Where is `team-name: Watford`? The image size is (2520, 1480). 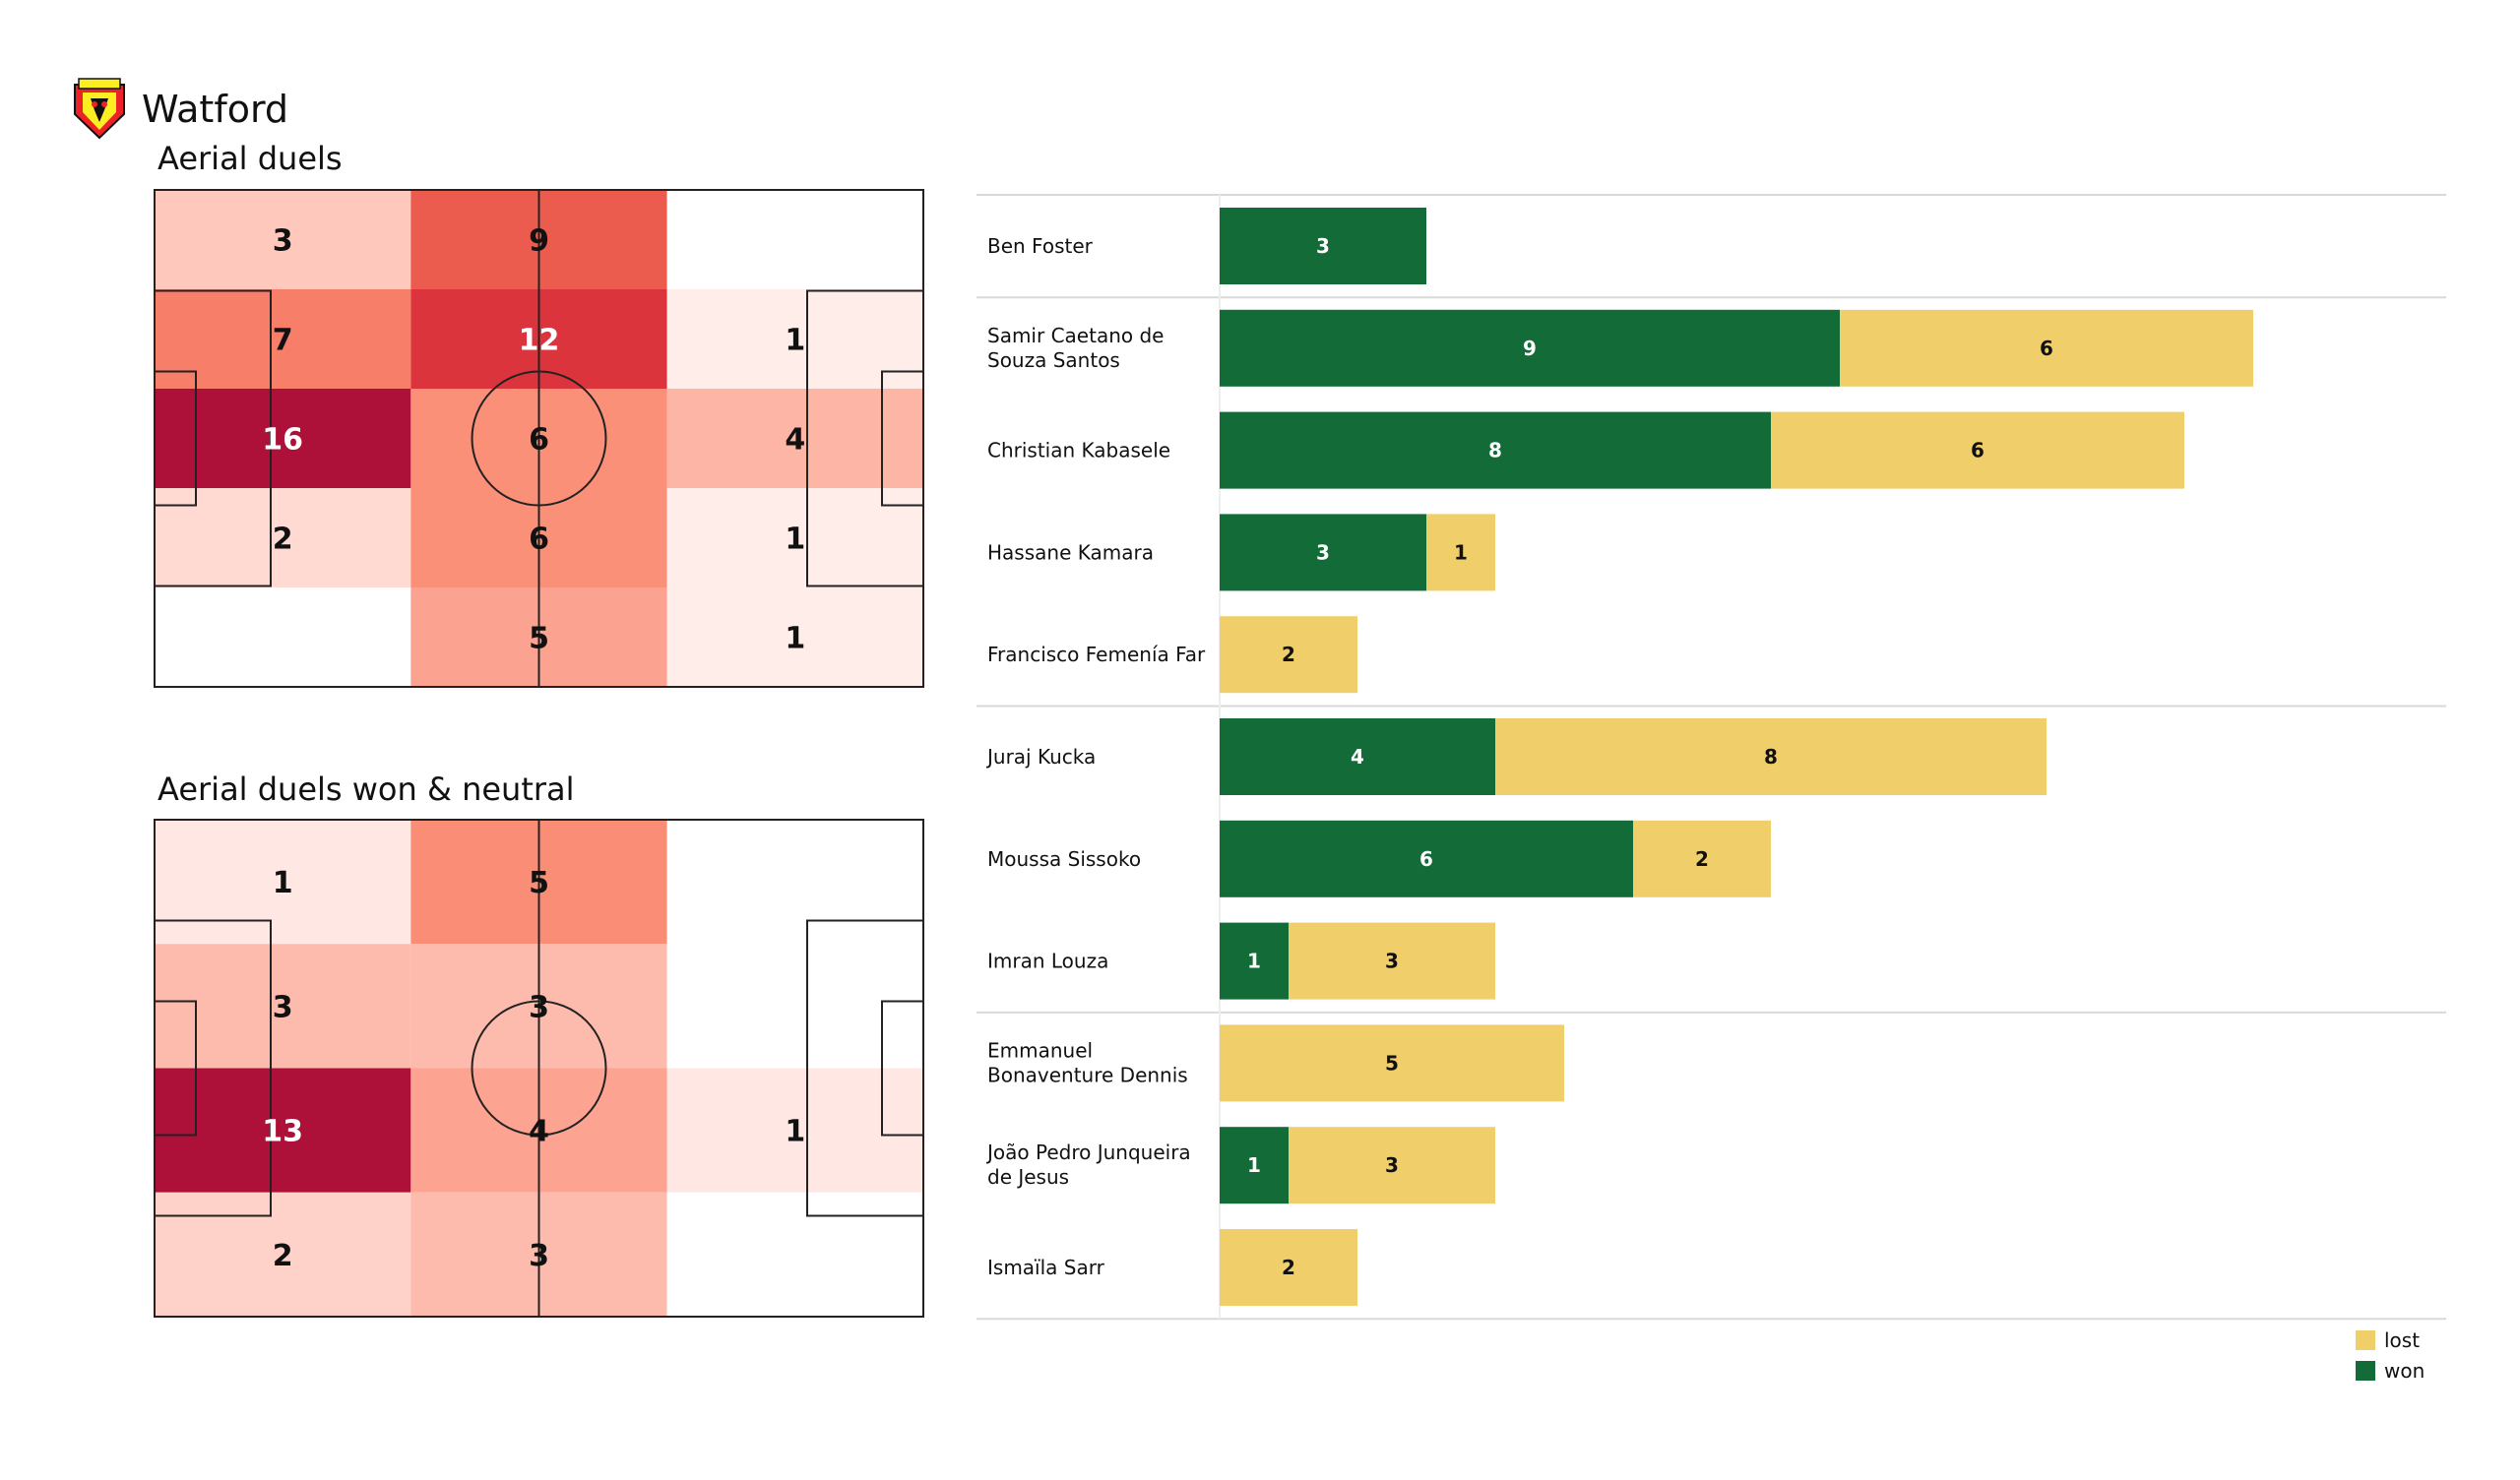 team-name: Watford is located at coordinates (215, 110).